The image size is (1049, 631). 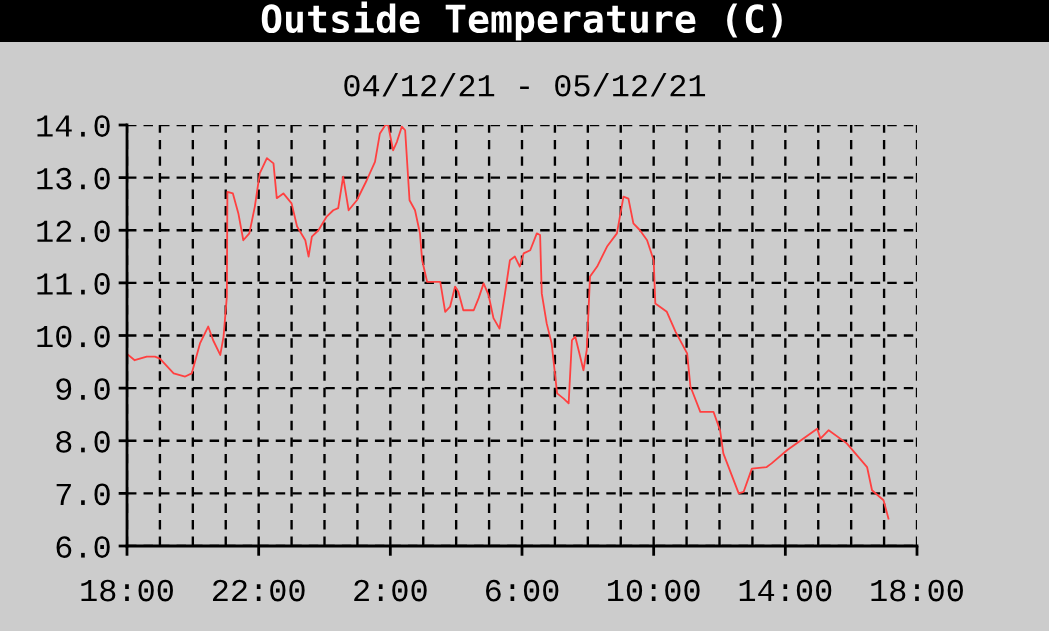 What do you see at coordinates (525, 85) in the screenshot?
I see `chart-subtitle: 04/12/21 - 05/12/21` at bounding box center [525, 85].